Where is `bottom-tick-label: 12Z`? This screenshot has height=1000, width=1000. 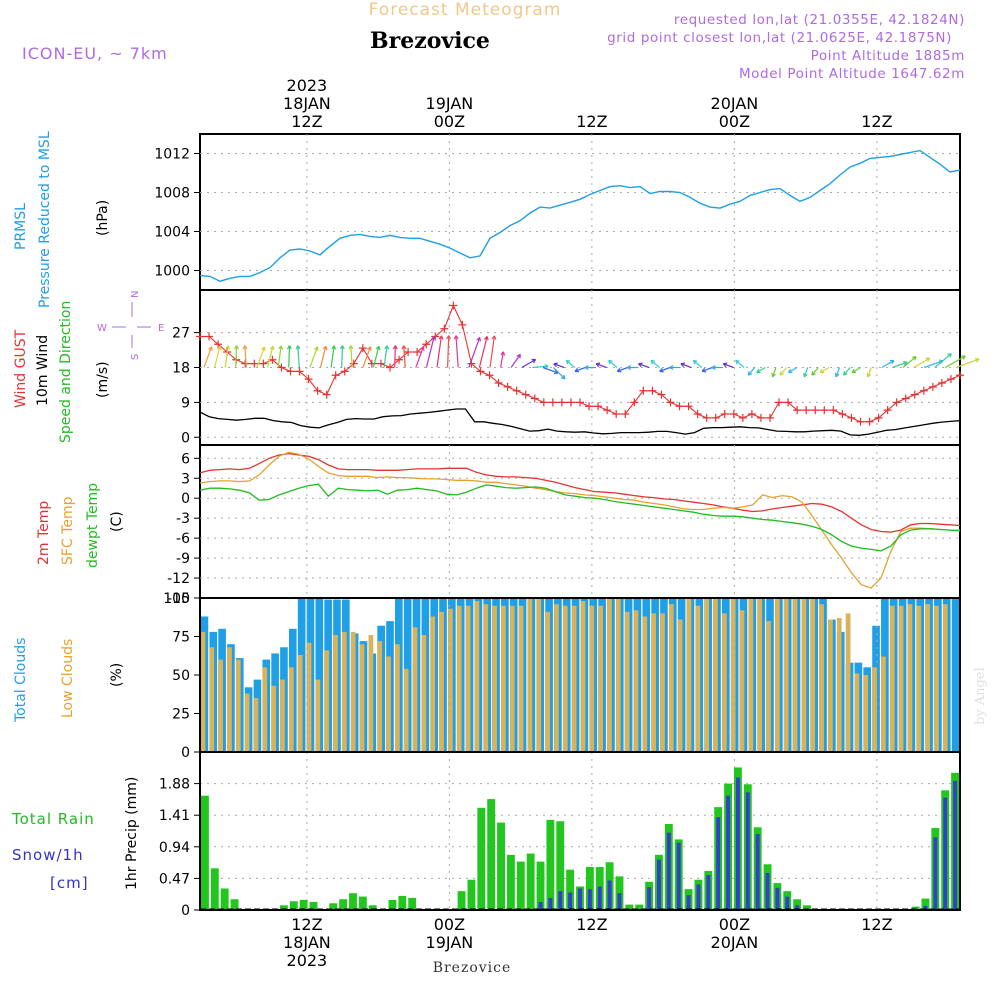 bottom-tick-label: 12Z is located at coordinates (591, 924).